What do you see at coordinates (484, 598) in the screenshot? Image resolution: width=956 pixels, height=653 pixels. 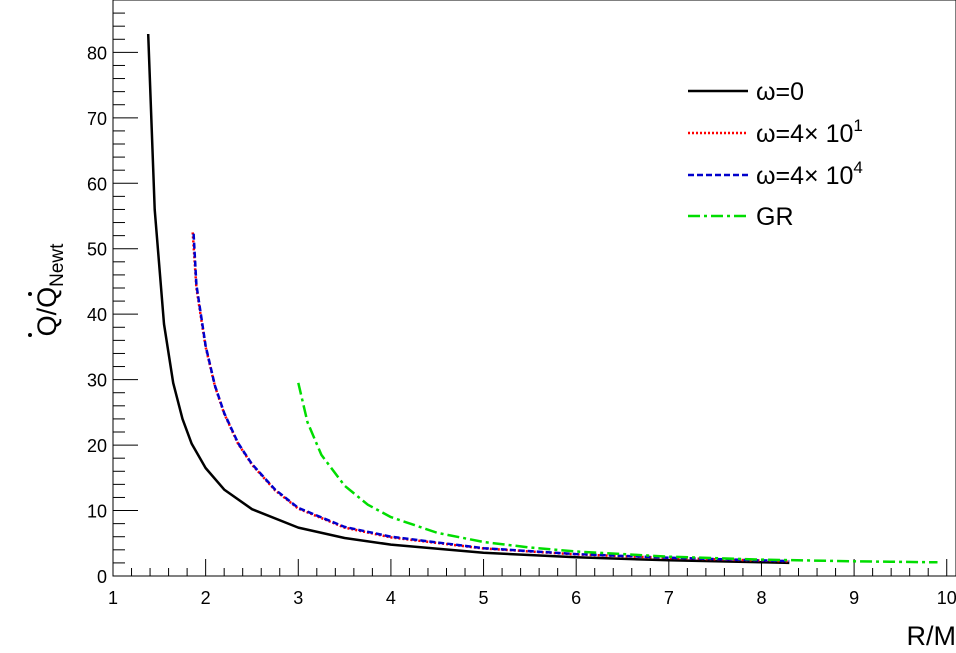 I see `x-tick-label: 5` at bounding box center [484, 598].